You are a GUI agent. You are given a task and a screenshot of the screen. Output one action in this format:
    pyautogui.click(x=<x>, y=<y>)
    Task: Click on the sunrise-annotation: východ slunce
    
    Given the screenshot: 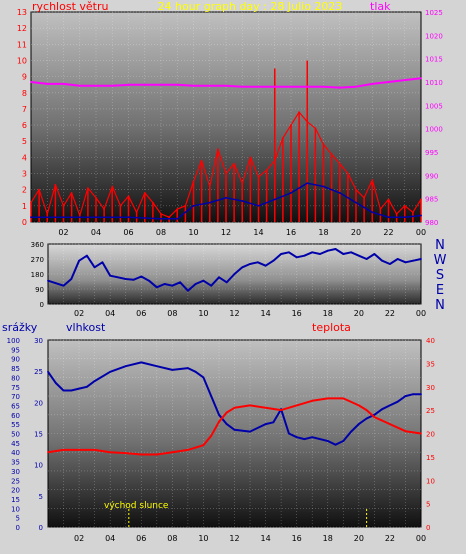 What is the action you would take?
    pyautogui.click(x=136, y=506)
    